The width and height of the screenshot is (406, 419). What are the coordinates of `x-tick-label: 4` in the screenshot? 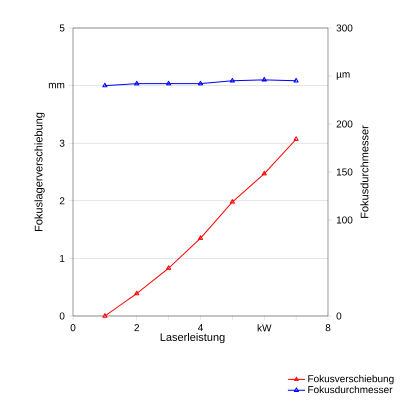 It's located at (200, 328).